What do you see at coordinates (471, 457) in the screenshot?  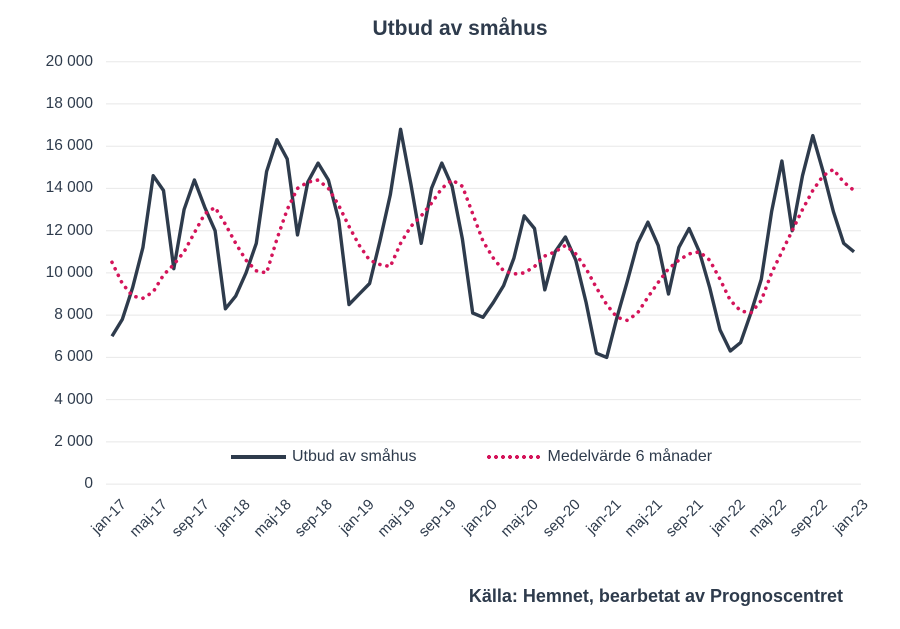 I see `legend: Utbud av småhus Medelvärde 6 månader` at bounding box center [471, 457].